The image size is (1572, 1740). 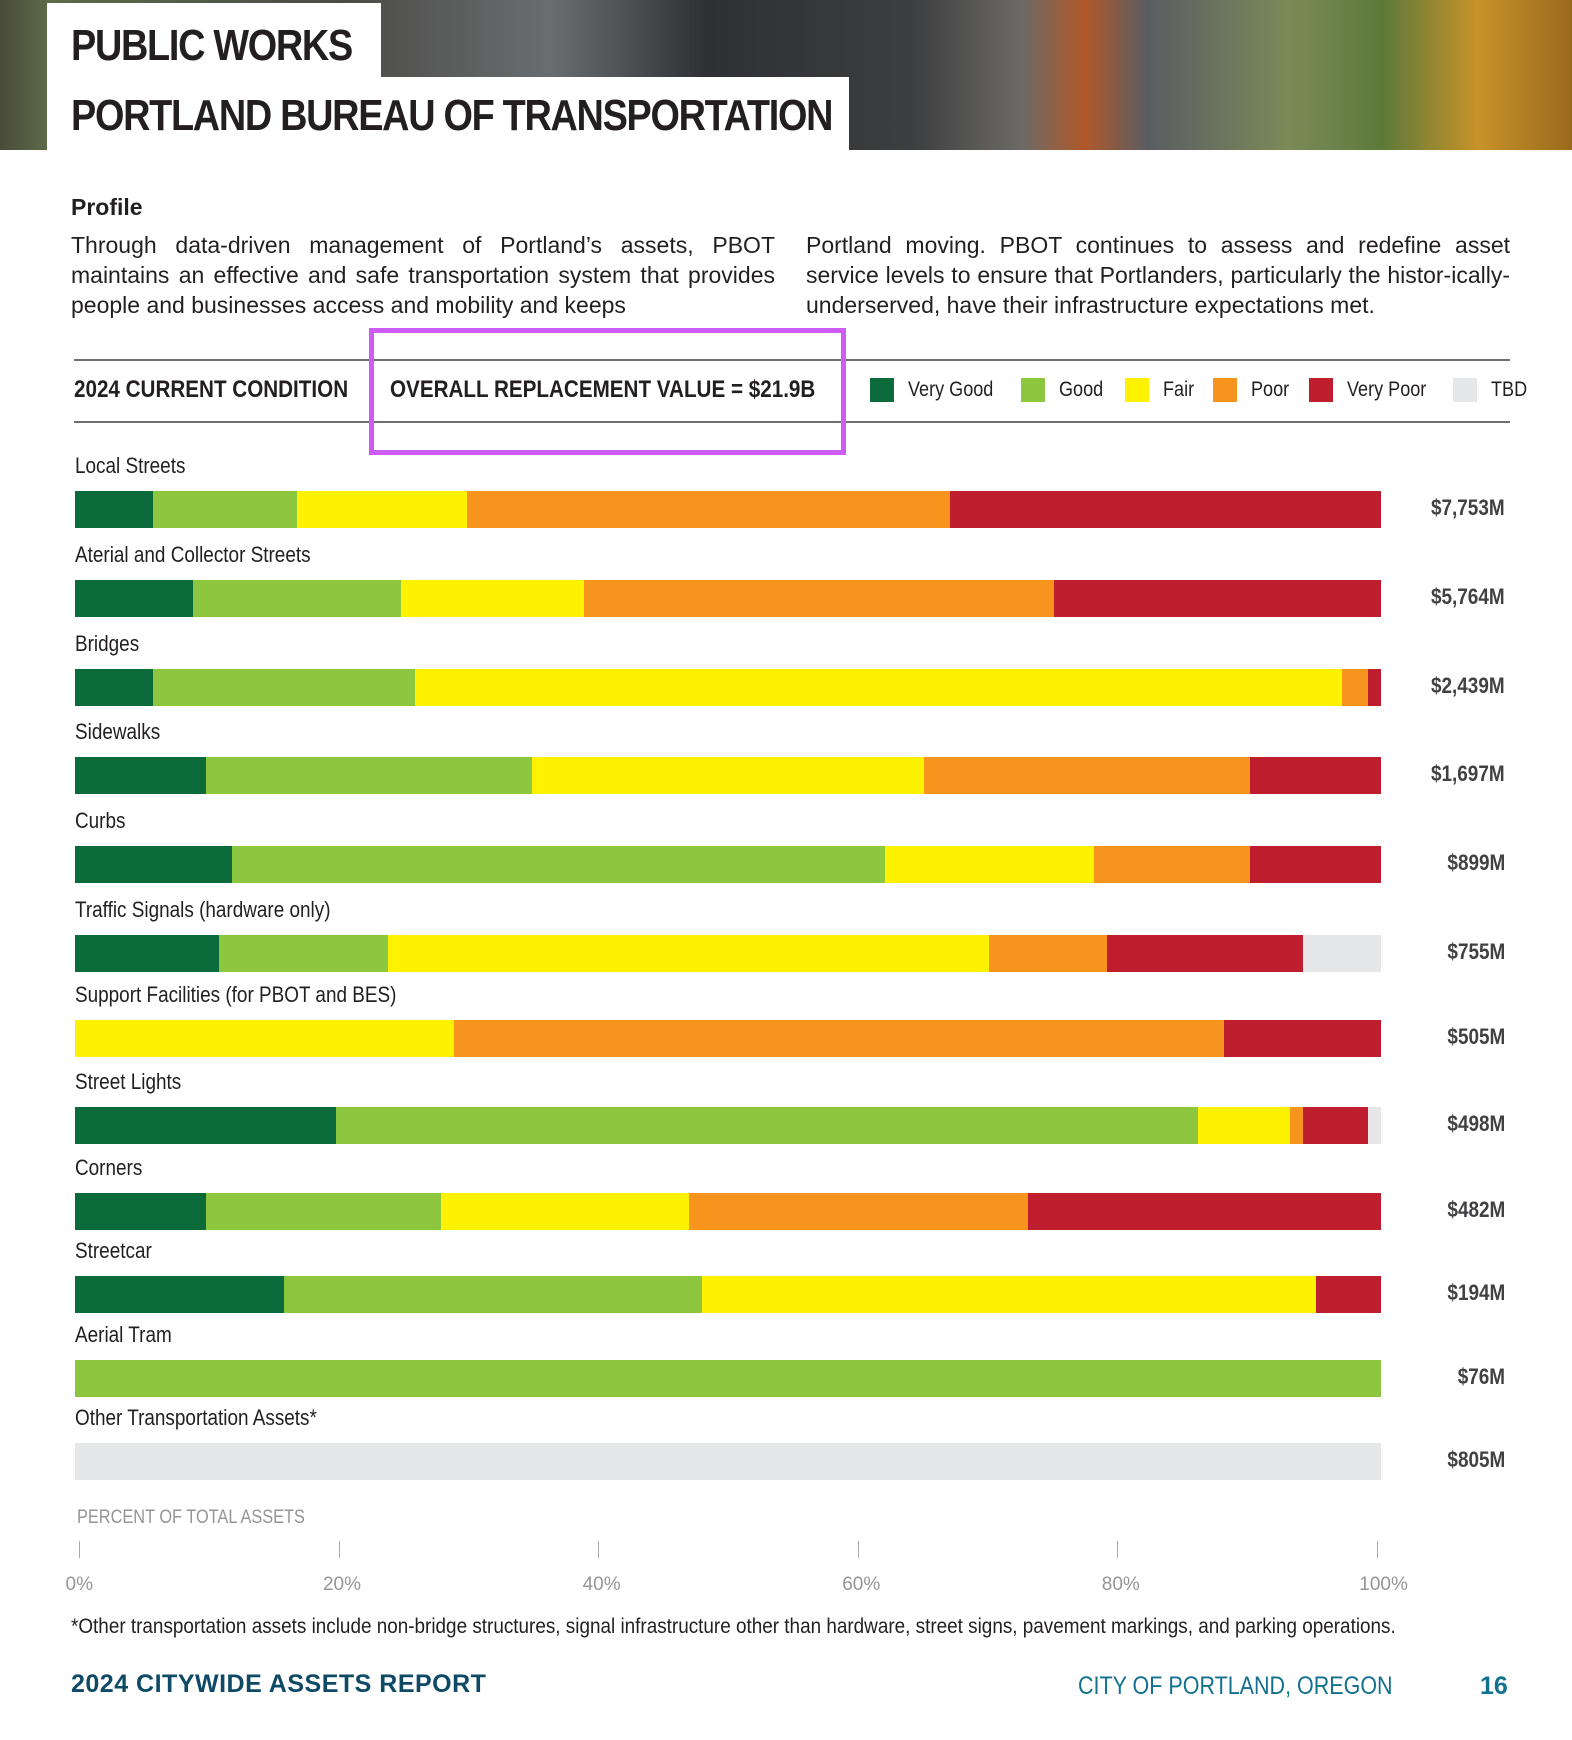 I want to click on bureau-title-text: PORTLAND BUREAU OF TRANSPORTATION, so click(x=452, y=115).